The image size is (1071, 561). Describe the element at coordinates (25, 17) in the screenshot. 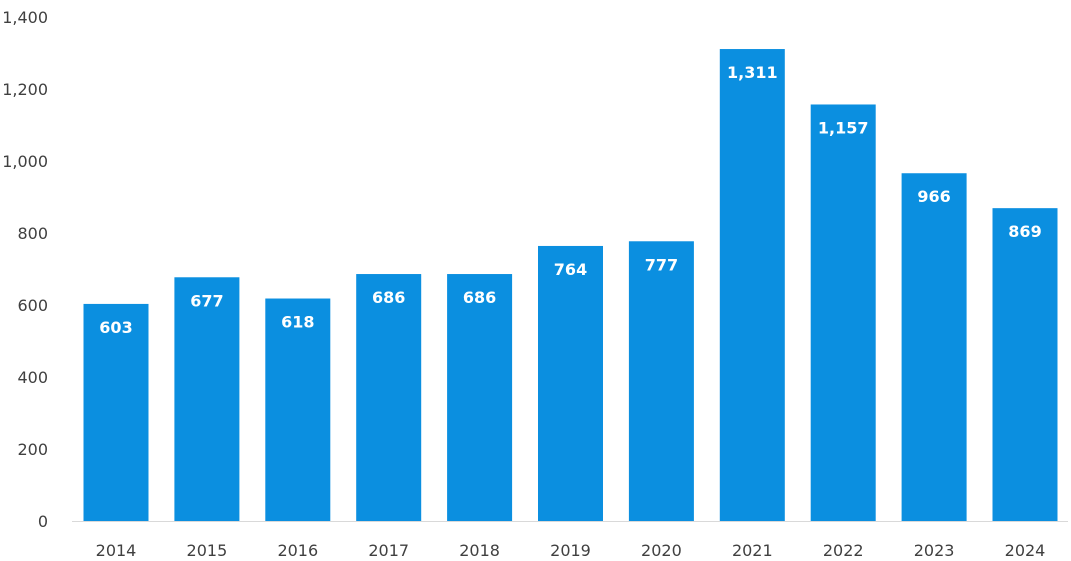

I see `y-tick-label: 1,400` at that location.